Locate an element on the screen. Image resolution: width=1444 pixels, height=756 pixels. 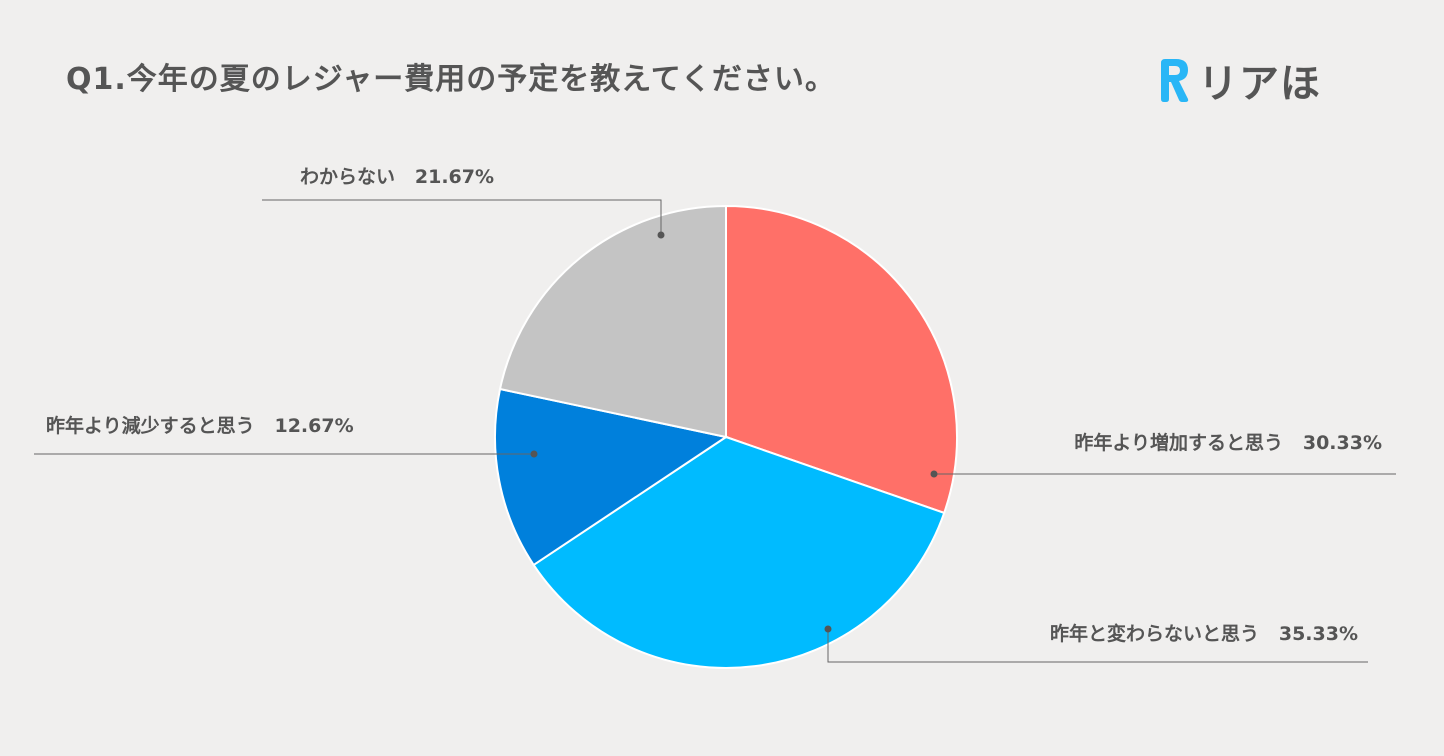
slice-name-2: 昨年より減少すると思う is located at coordinates (150, 425).